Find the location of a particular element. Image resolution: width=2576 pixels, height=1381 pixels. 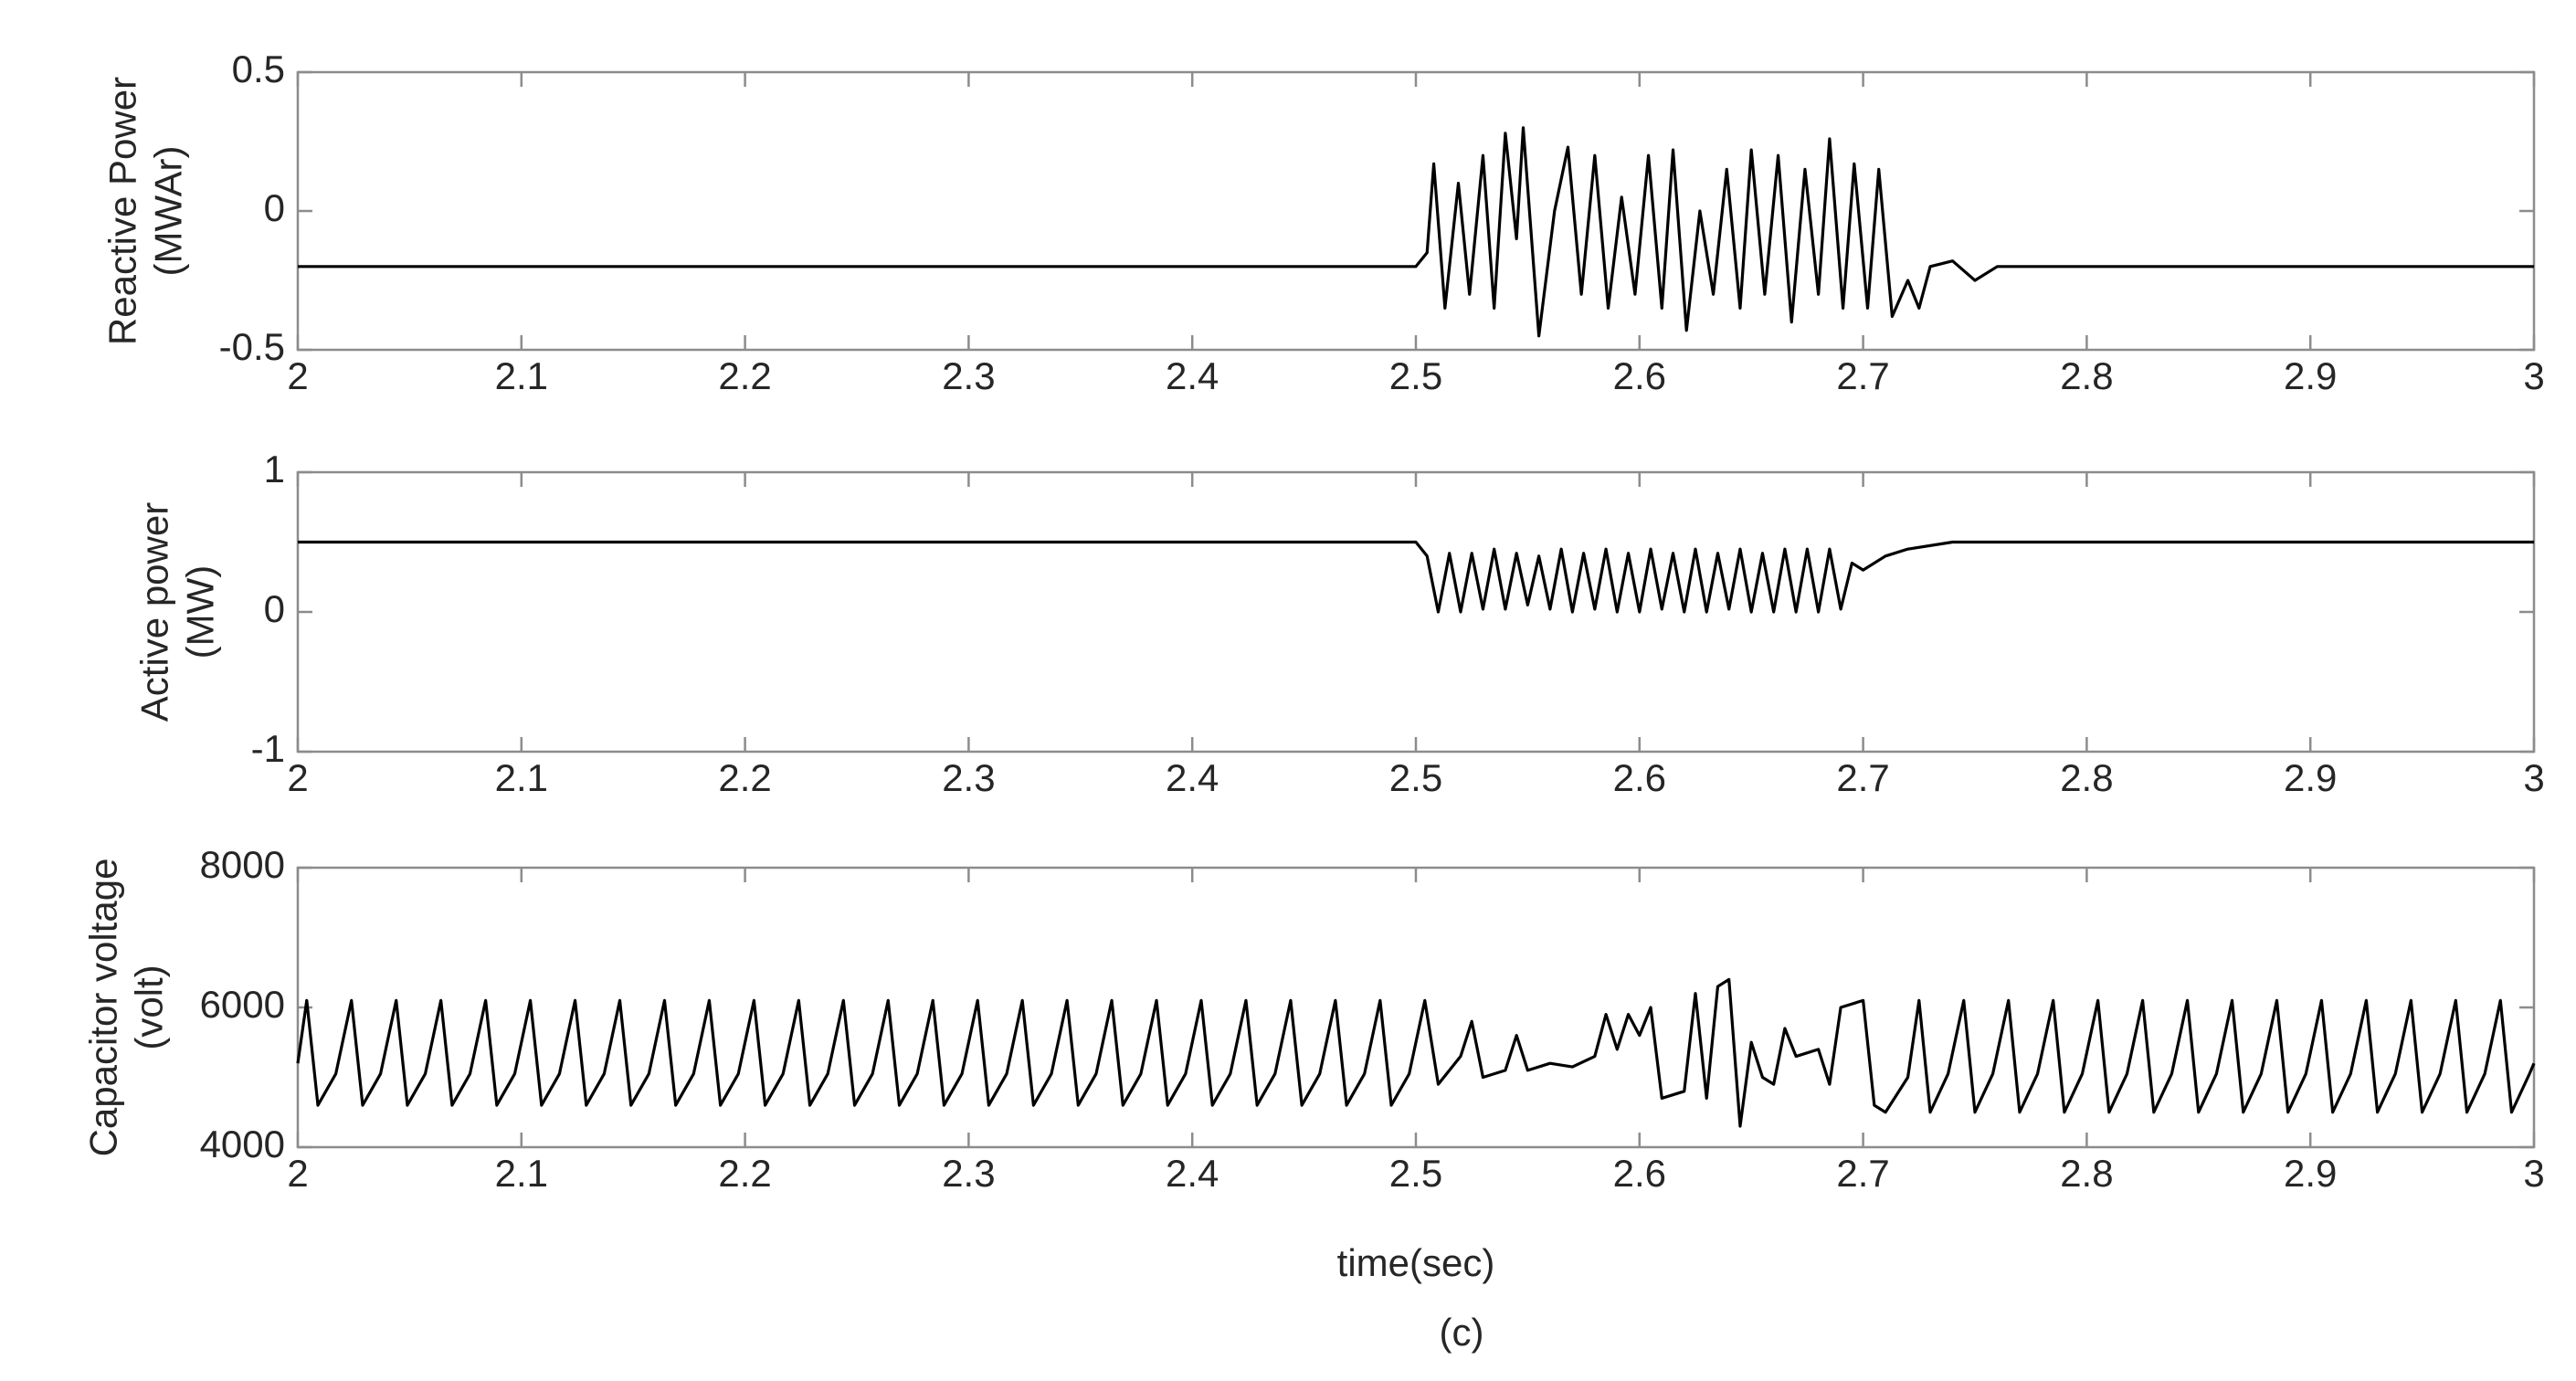

y-tick-label: 1 is located at coordinates (274, 469).